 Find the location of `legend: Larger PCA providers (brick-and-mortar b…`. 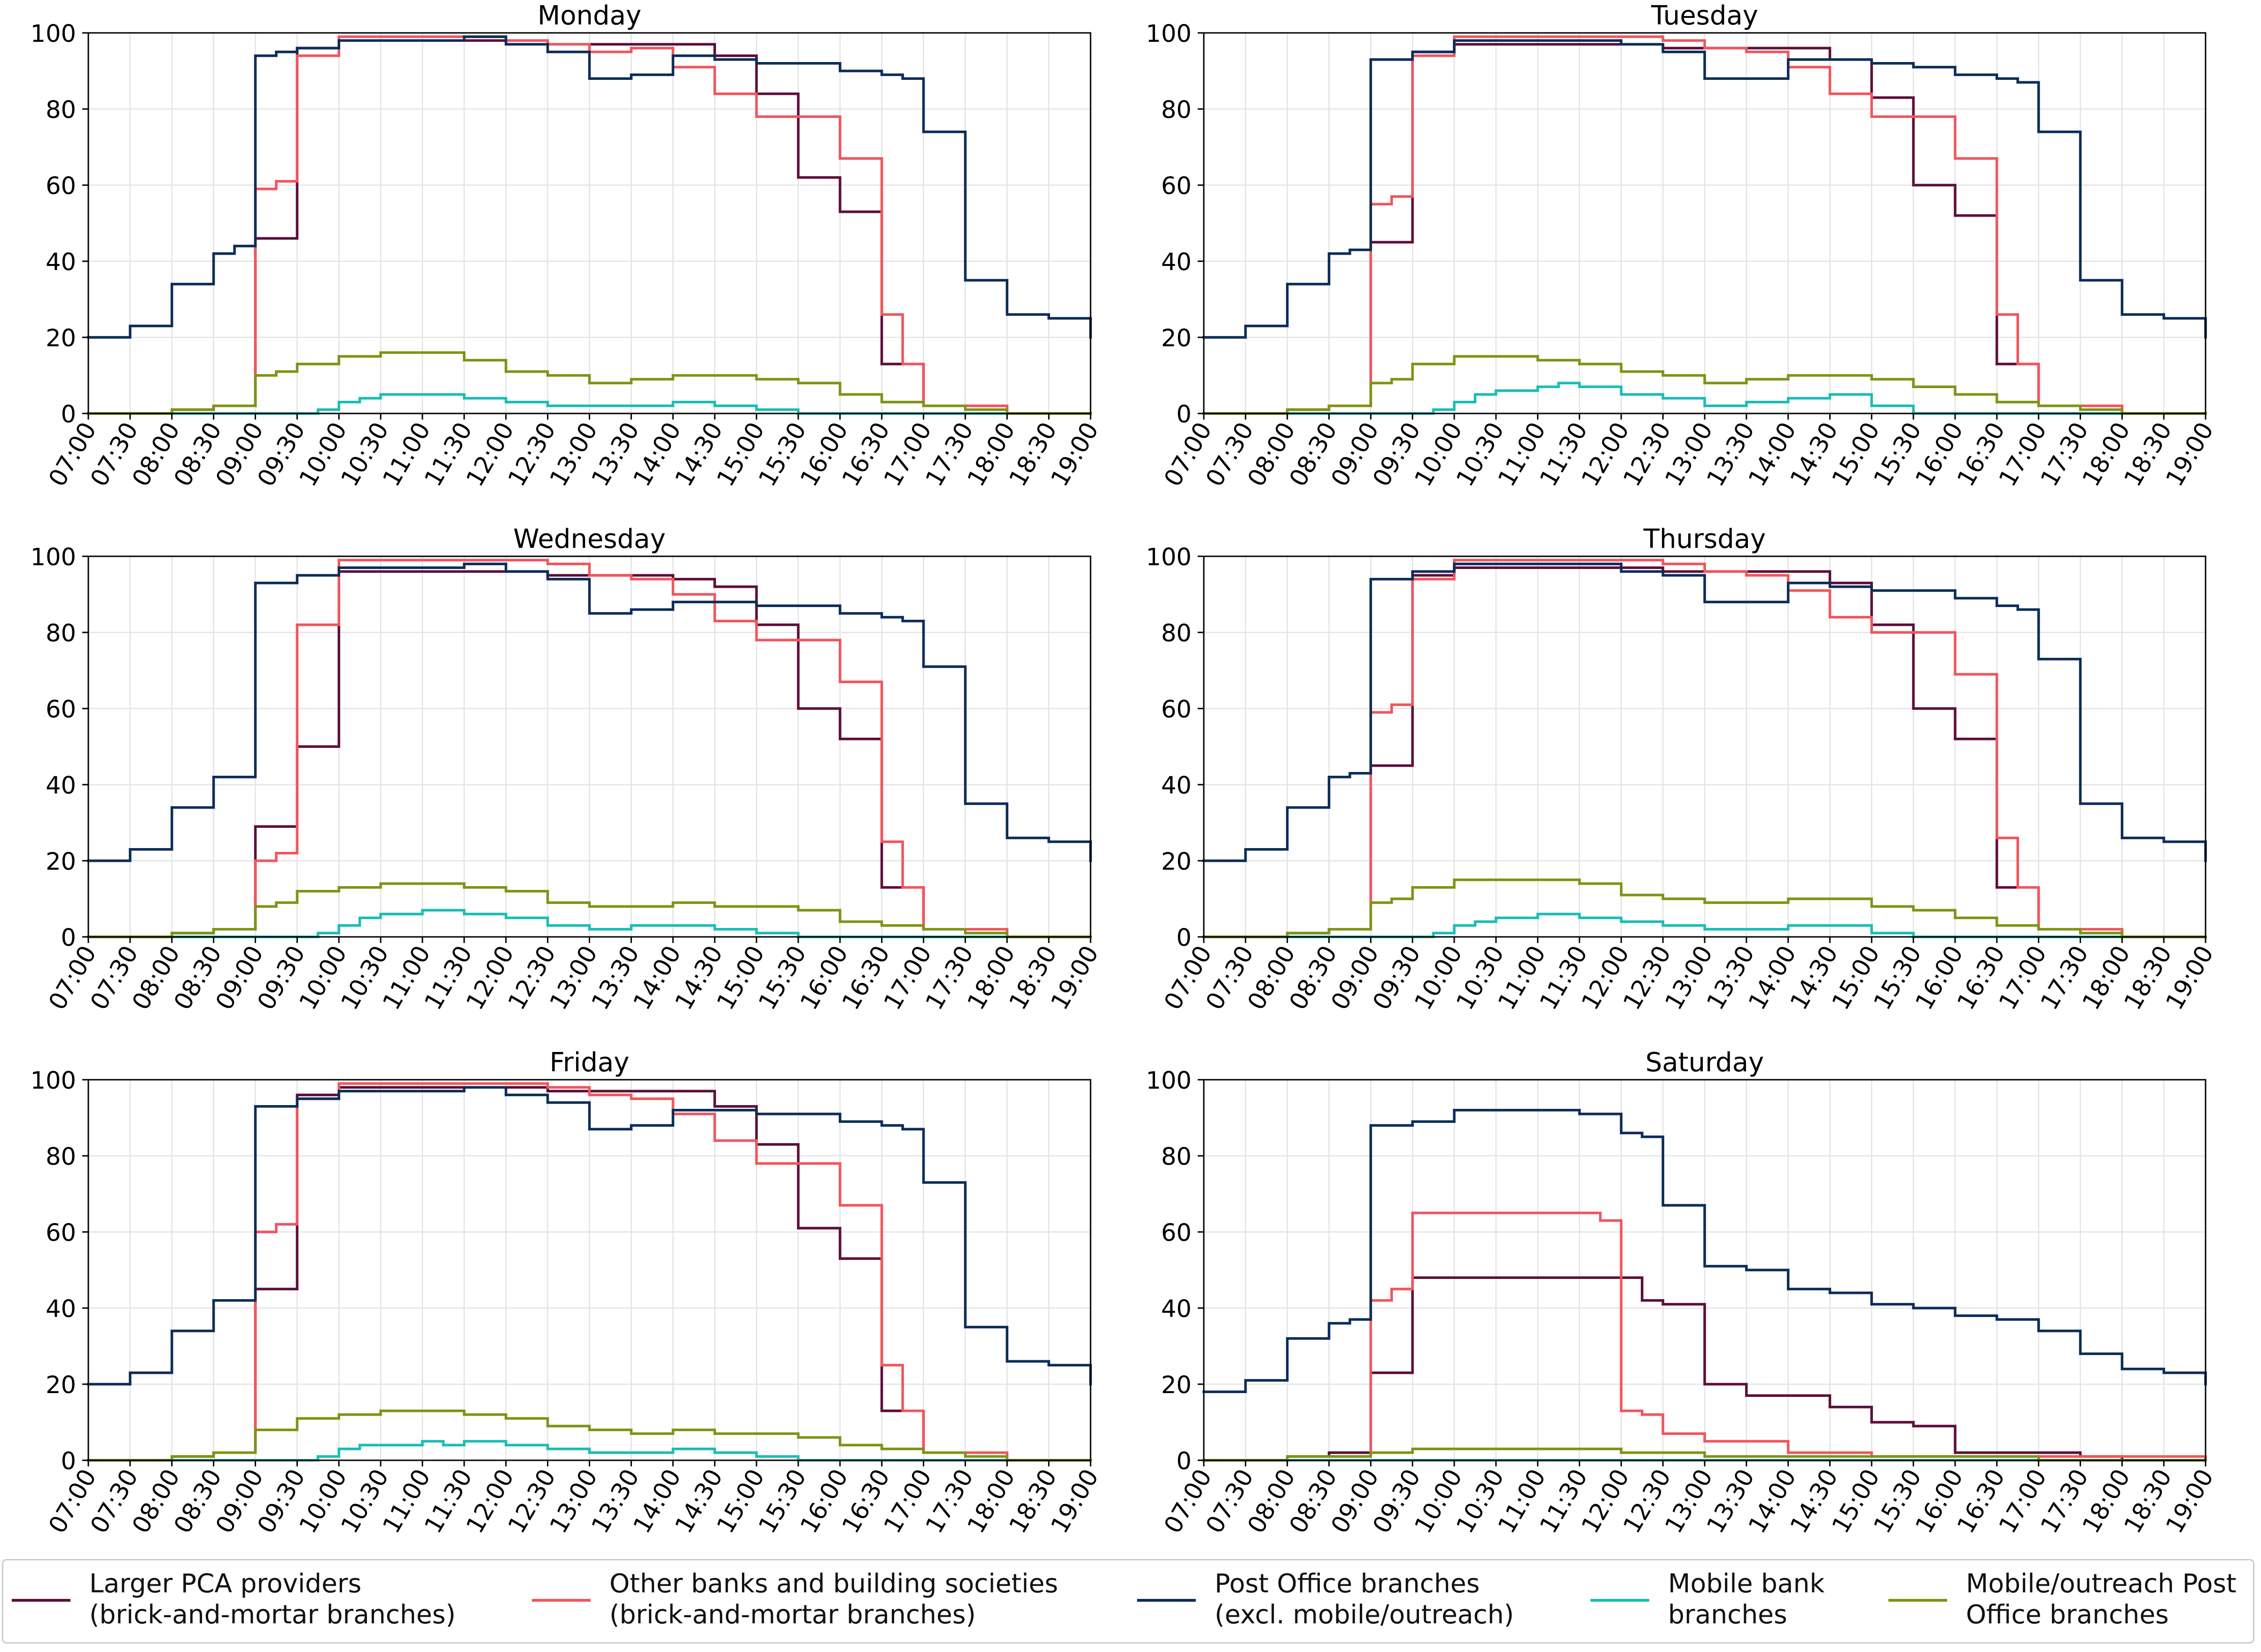

legend: Larger PCA providers (brick-and-mortar b… is located at coordinates (1128, 1601).